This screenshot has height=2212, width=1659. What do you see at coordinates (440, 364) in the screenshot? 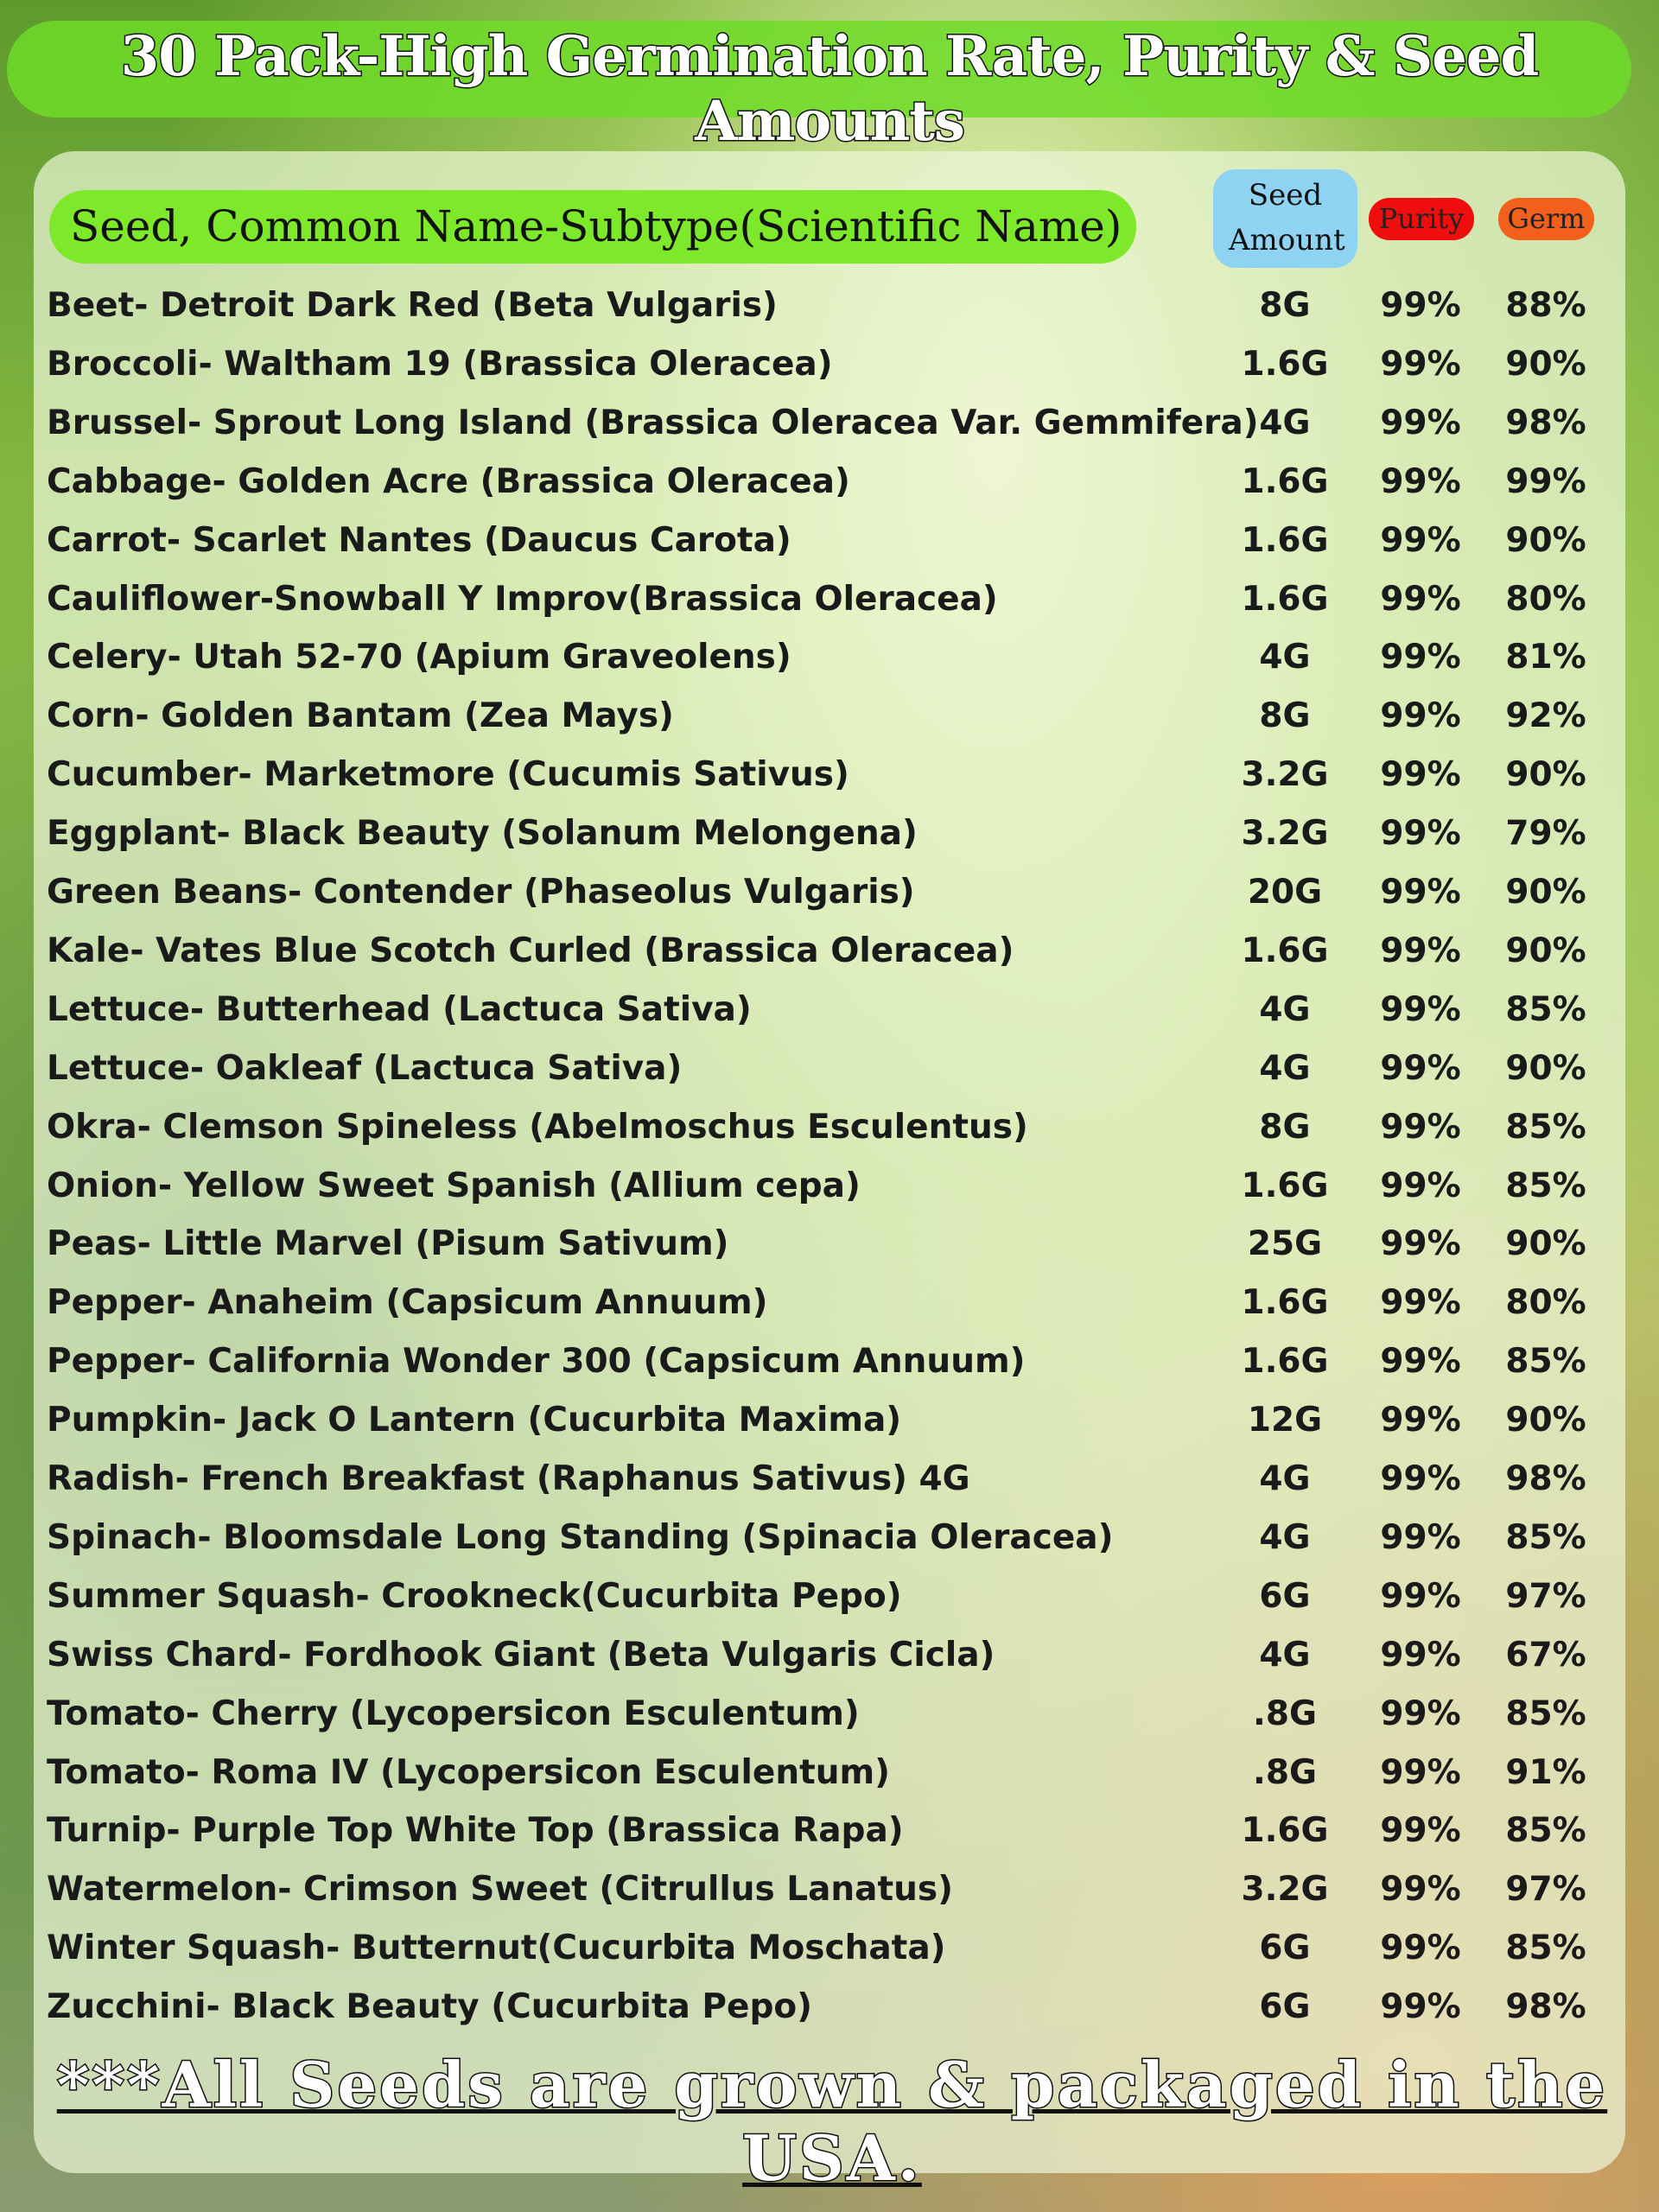
I see `seed-name: Broccoli- Waltham 19 (Brassica Oleracea)` at bounding box center [440, 364].